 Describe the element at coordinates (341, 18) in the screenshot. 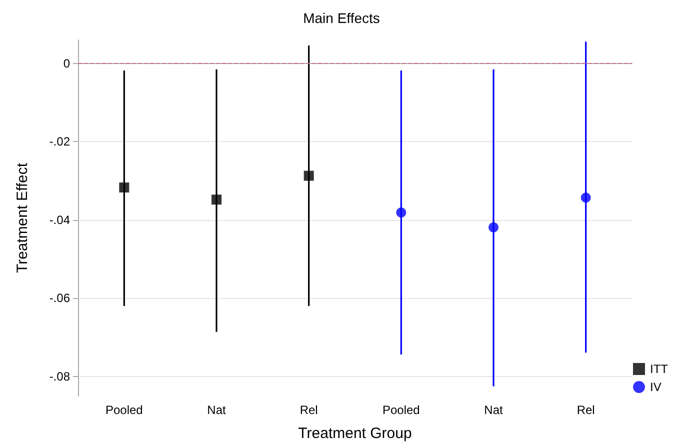

I see `chart-title: Main Effects` at that location.